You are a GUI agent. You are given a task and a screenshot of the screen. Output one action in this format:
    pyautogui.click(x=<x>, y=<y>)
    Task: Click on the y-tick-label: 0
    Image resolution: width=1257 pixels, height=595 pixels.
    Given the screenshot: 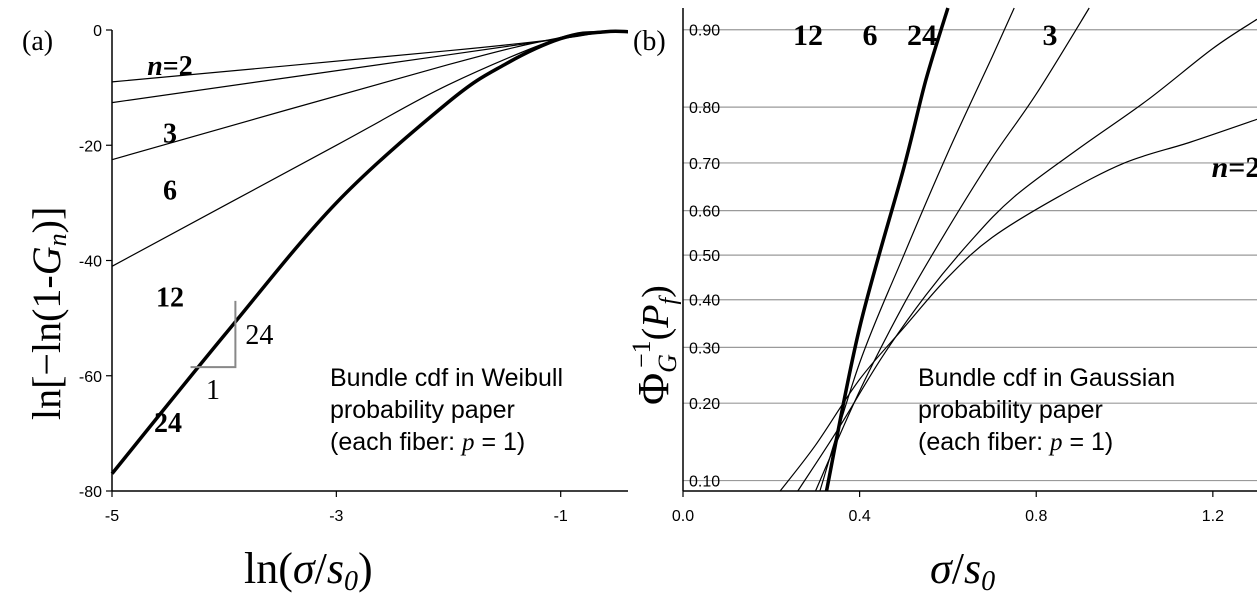 What is the action you would take?
    pyautogui.click(x=97, y=31)
    